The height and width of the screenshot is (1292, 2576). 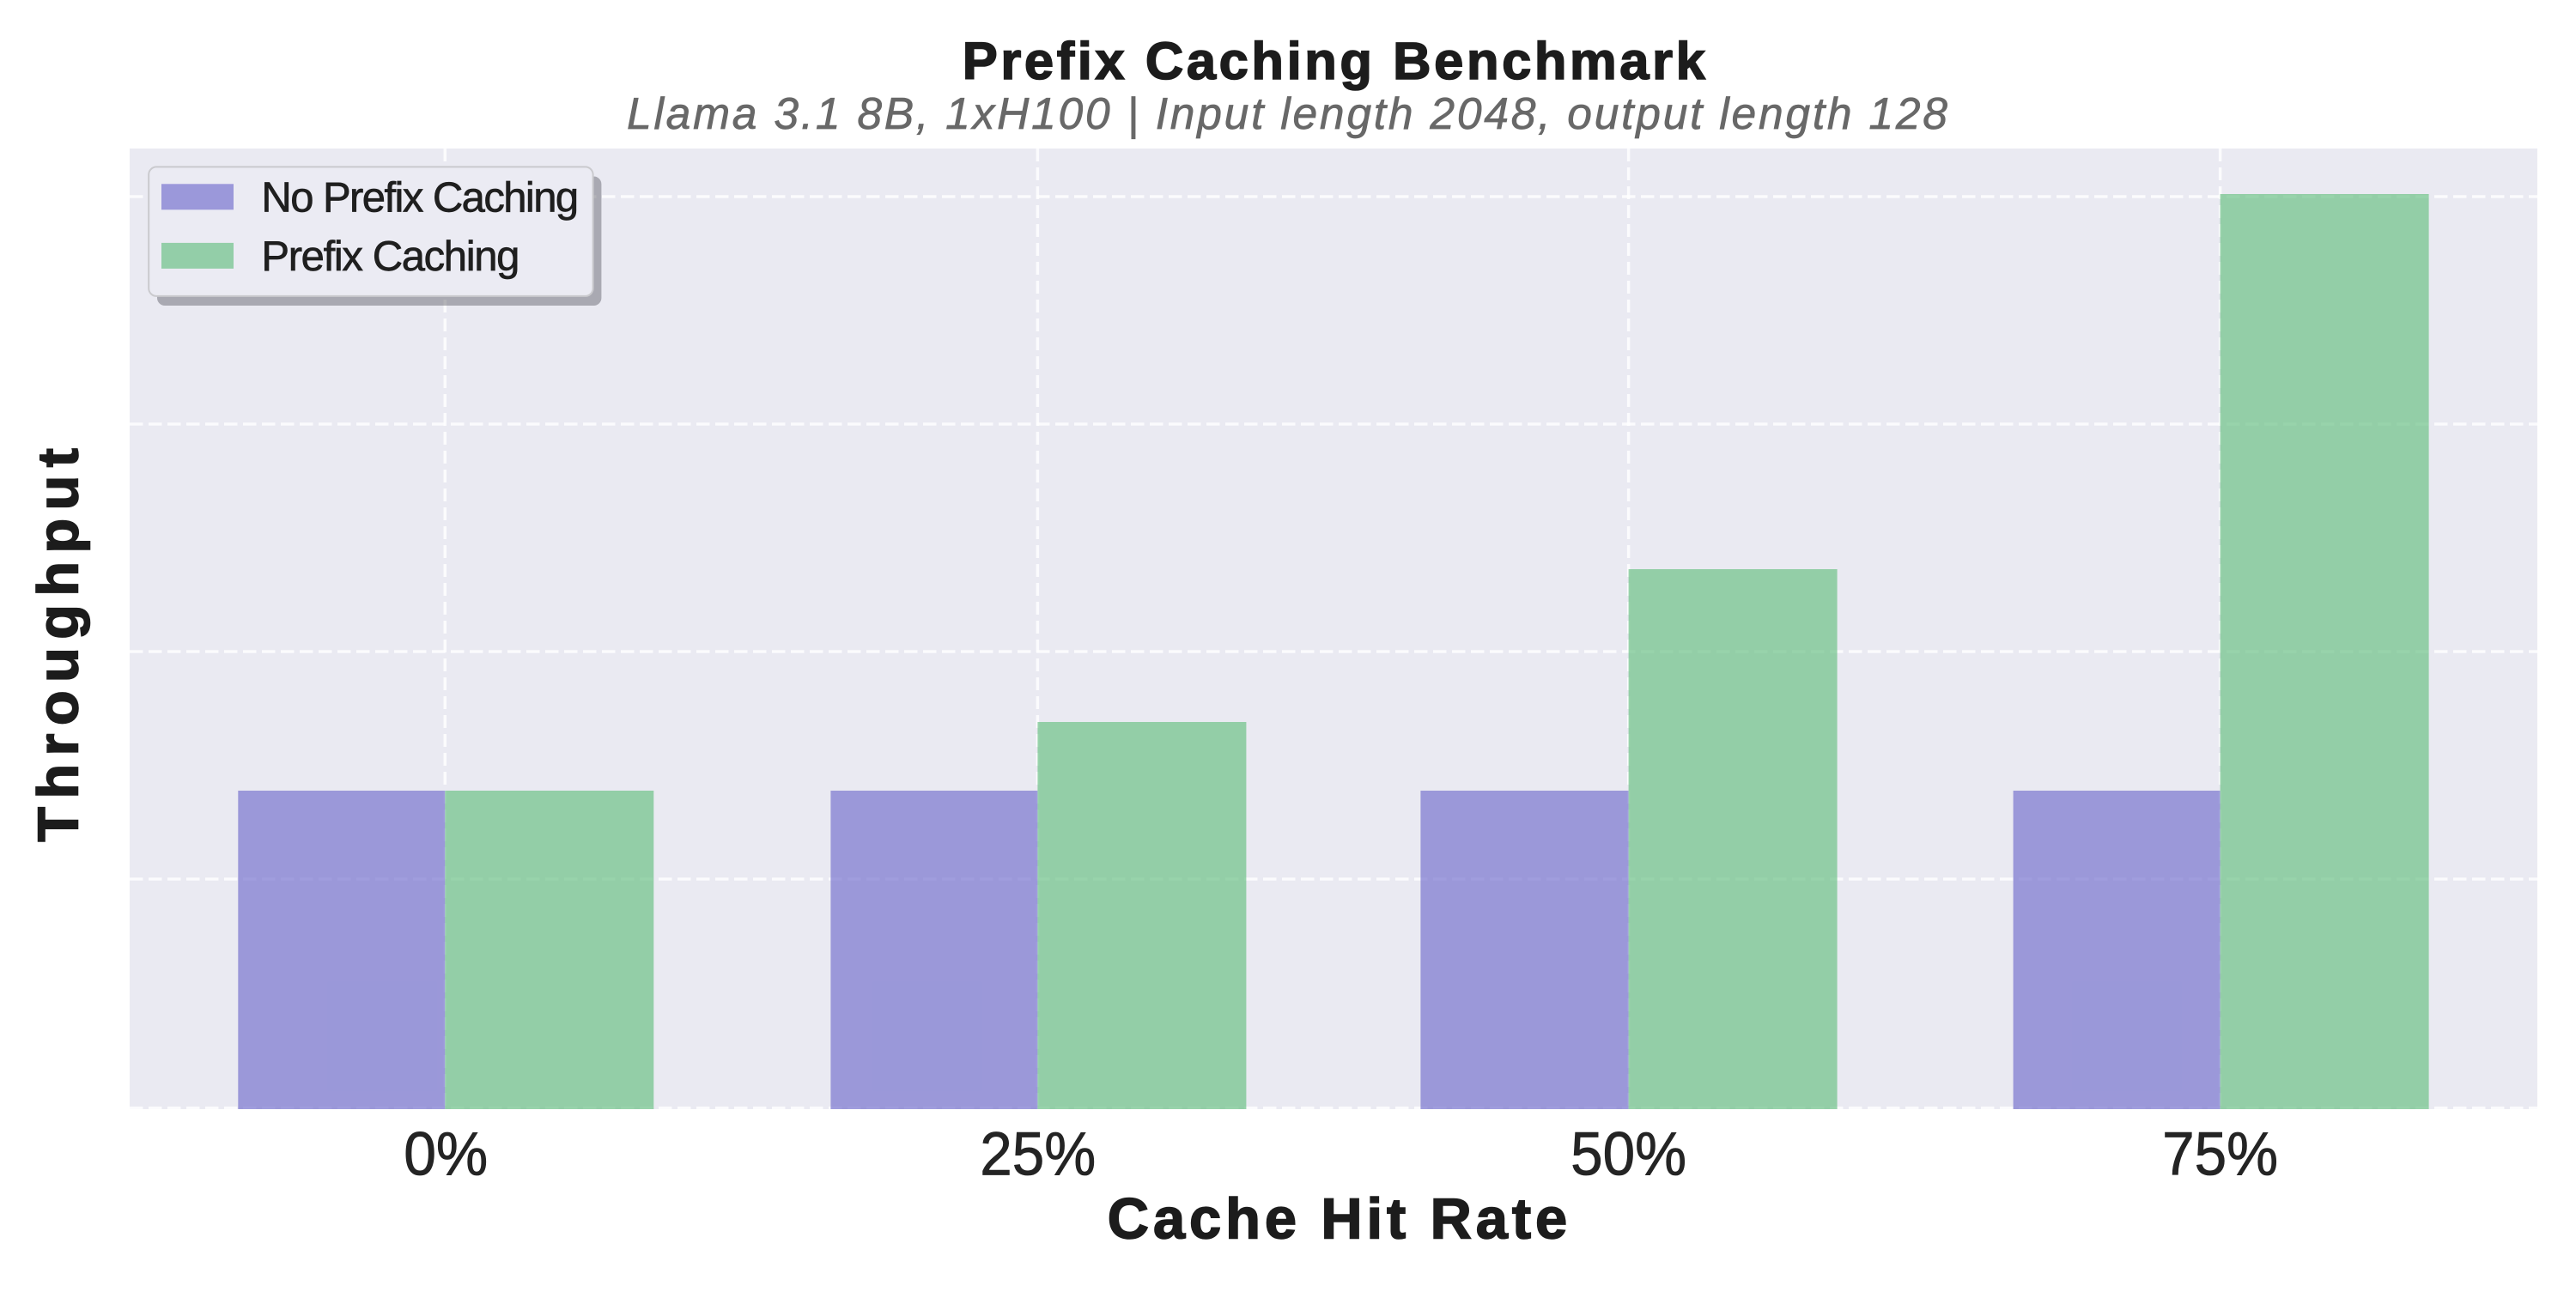 I want to click on svg-text: 50%, so click(x=1628, y=1154).